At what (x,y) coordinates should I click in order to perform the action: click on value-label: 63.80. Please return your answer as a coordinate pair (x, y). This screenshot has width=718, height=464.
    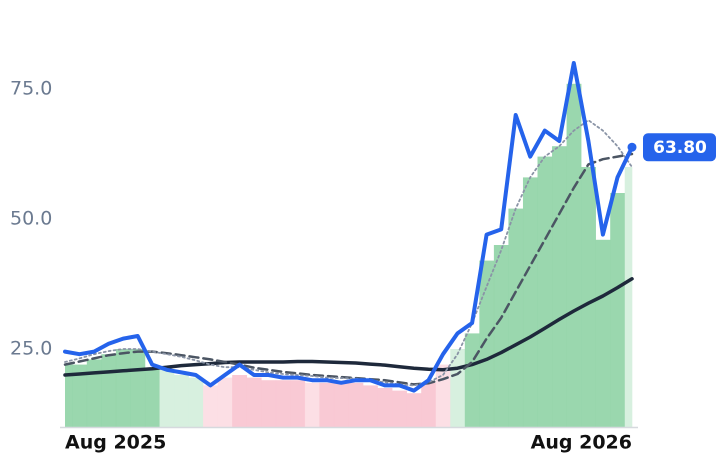
    Looking at the image, I should click on (680, 148).